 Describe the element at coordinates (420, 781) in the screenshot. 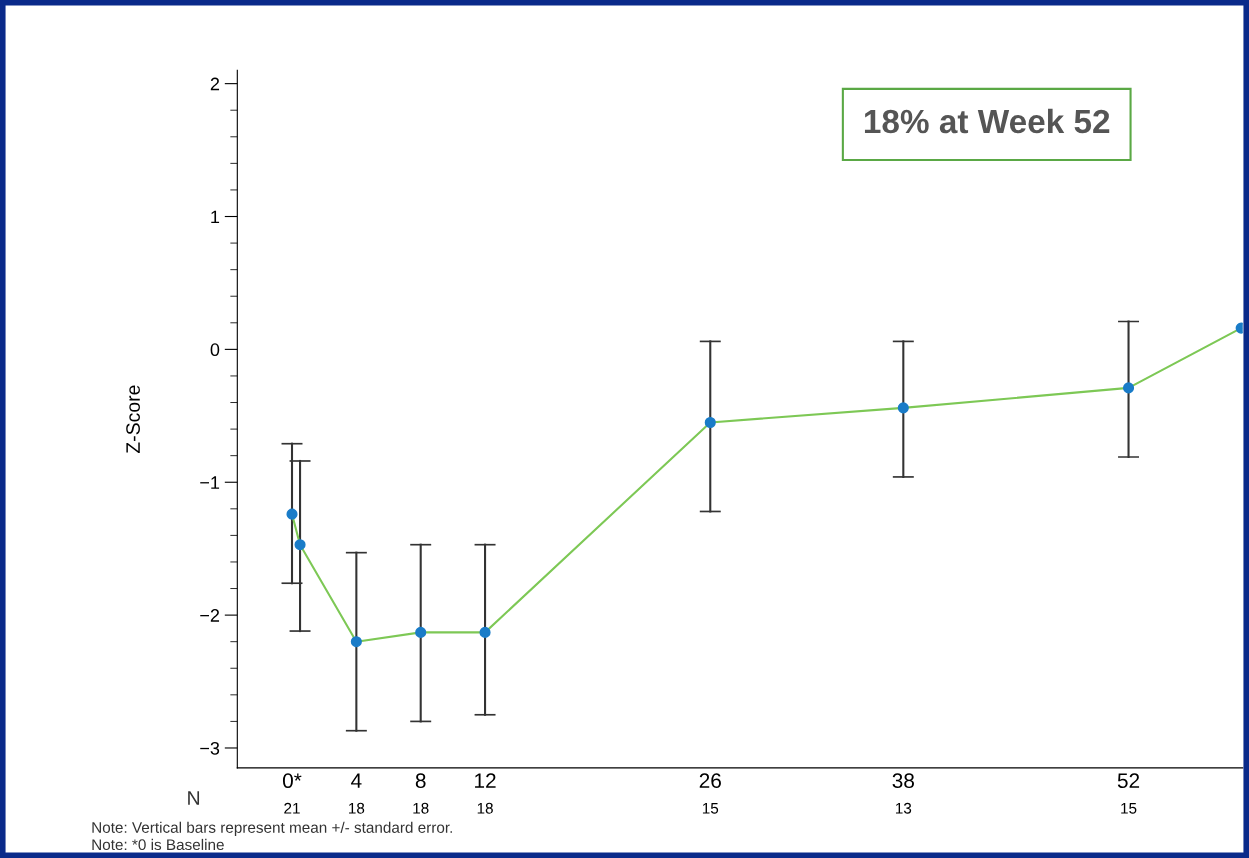

I see `x-tick-label: 8` at that location.